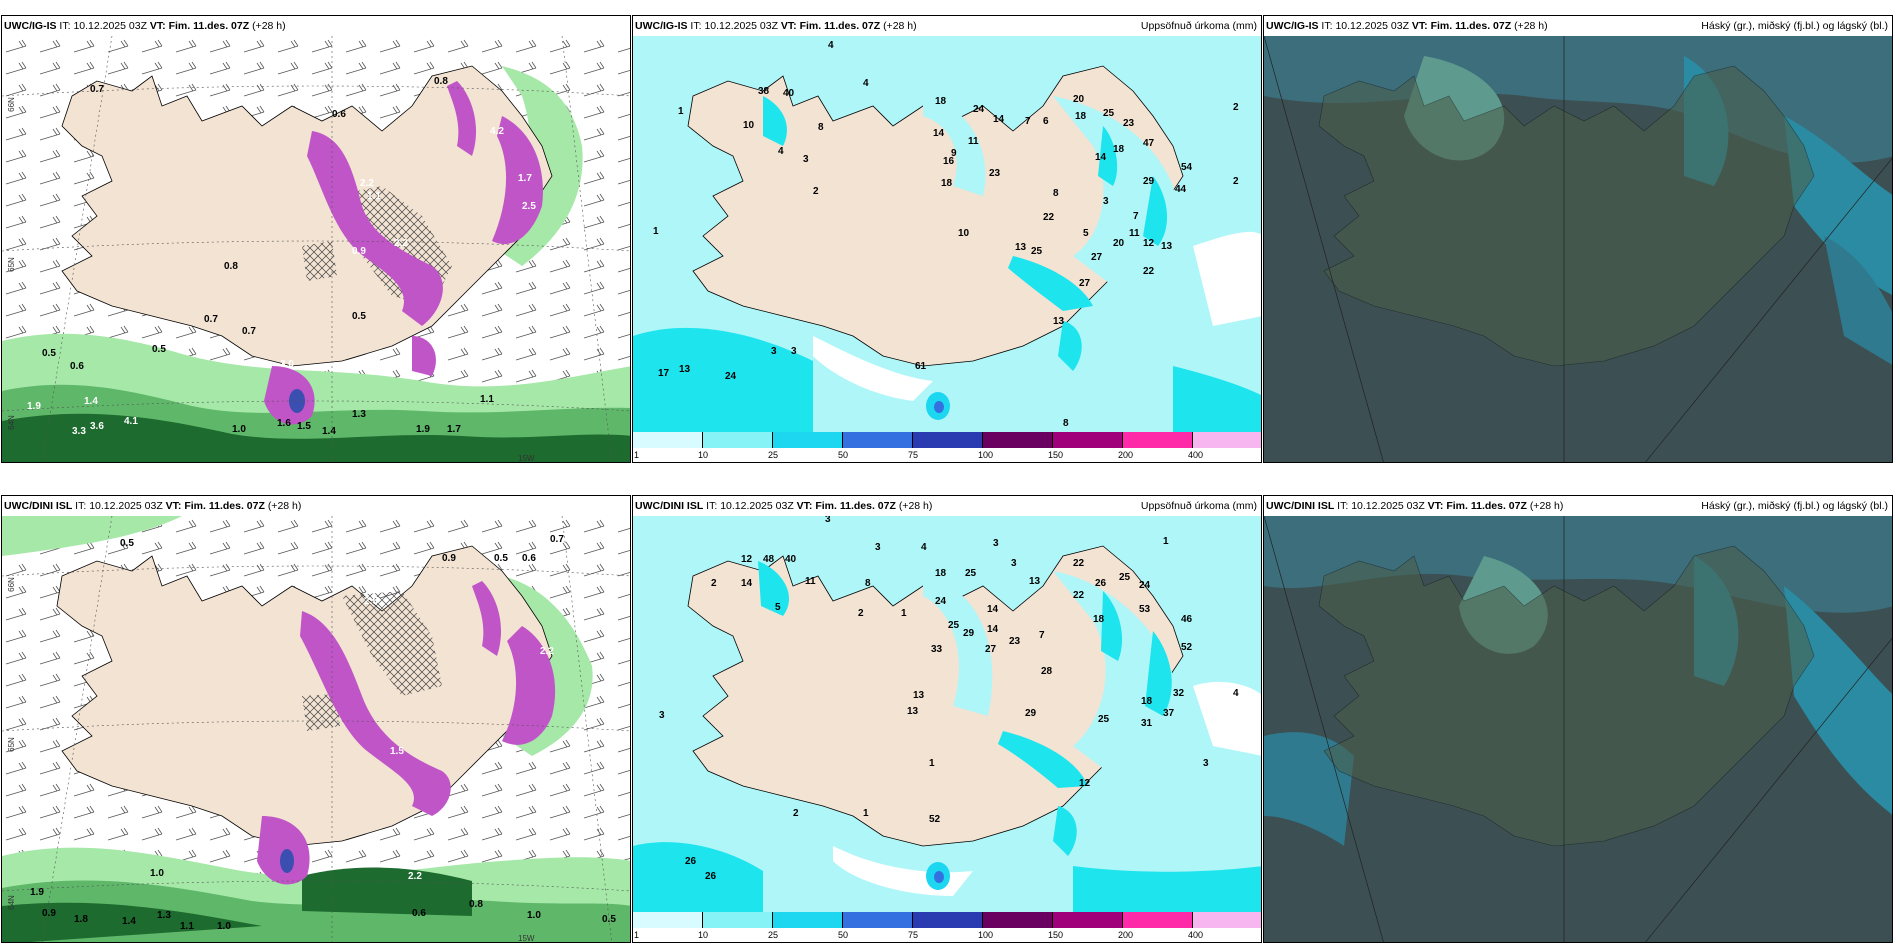  What do you see at coordinates (11, 902) in the screenshot?
I see `lat-label-64n: 64N` at bounding box center [11, 902].